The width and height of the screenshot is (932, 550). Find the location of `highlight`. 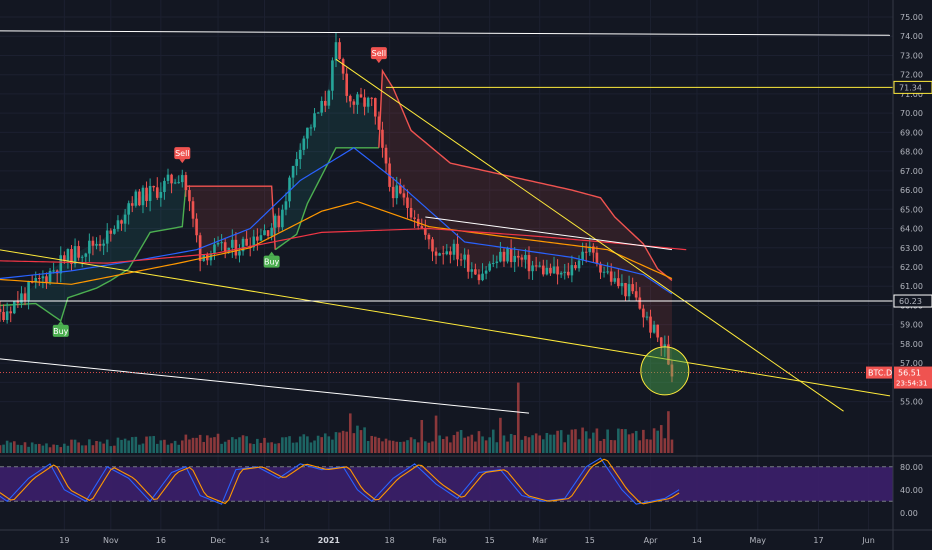

highlight is located at coordinates (665, 371).